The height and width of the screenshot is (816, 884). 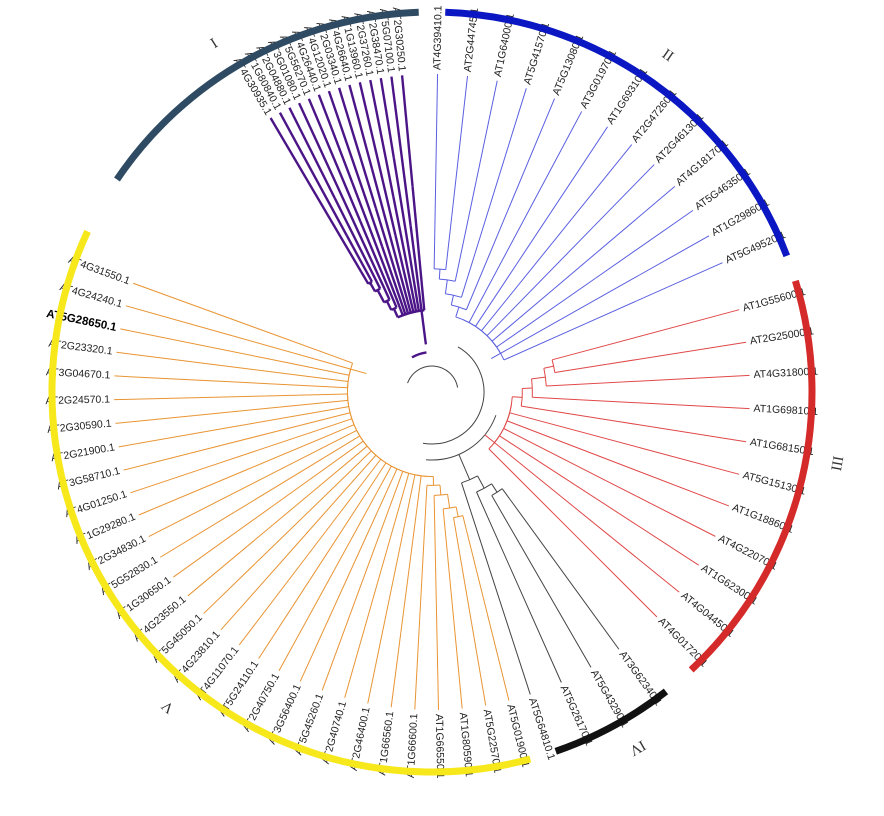 What do you see at coordinates (618, 133) in the screenshot?
I see `group-ring-ii` at bounding box center [618, 133].